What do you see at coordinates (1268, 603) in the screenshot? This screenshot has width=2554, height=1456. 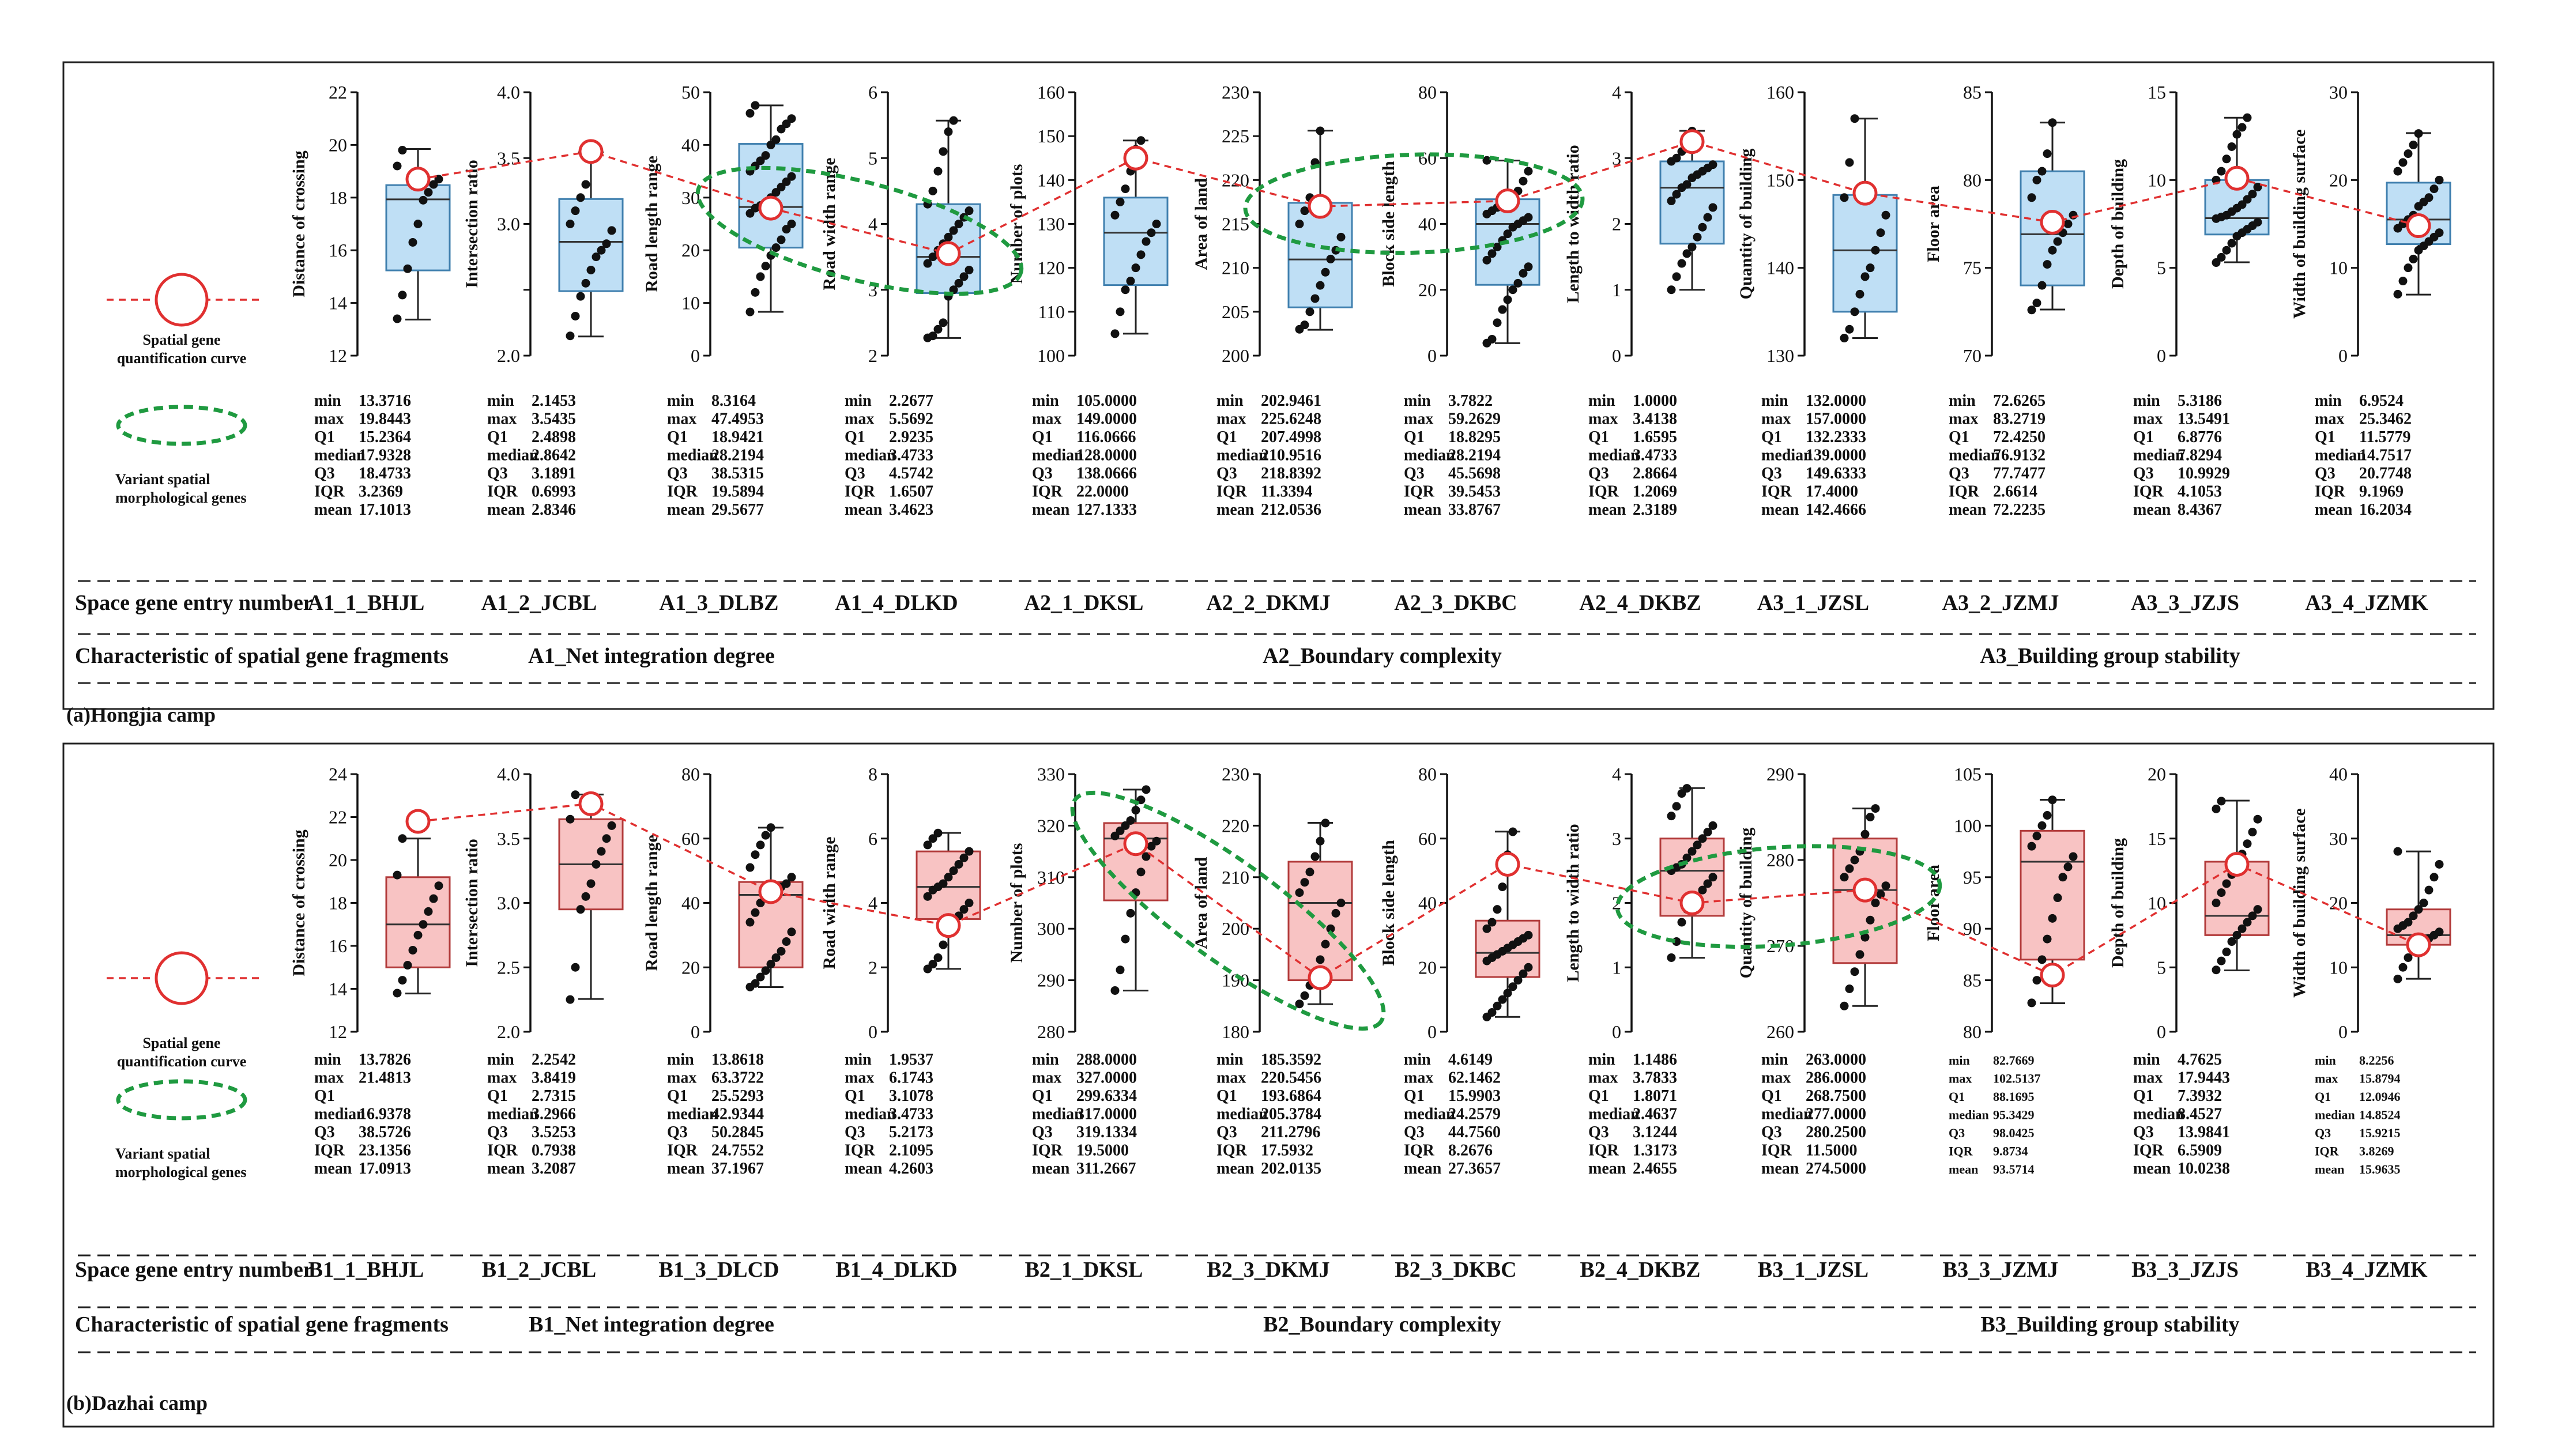 I see `entry-number: A2_2_DKMJ` at bounding box center [1268, 603].